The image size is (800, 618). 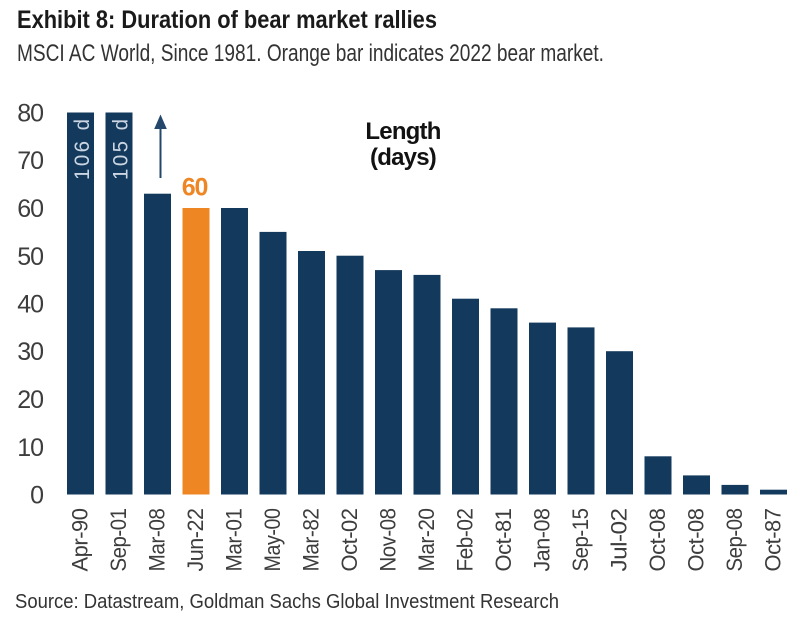 What do you see at coordinates (426, 539) in the screenshot?
I see `svg-text: Mar-20` at bounding box center [426, 539].